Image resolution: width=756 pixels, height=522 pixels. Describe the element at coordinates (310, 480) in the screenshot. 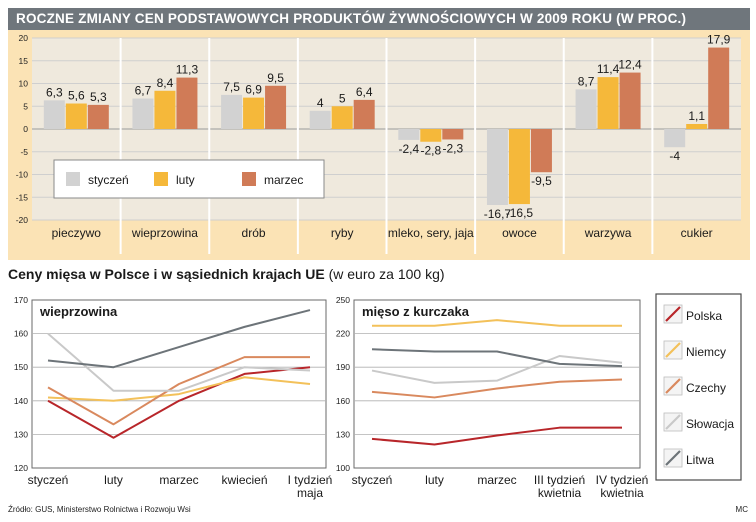

I see `pork-x-tick-label: I tydzień` at that location.